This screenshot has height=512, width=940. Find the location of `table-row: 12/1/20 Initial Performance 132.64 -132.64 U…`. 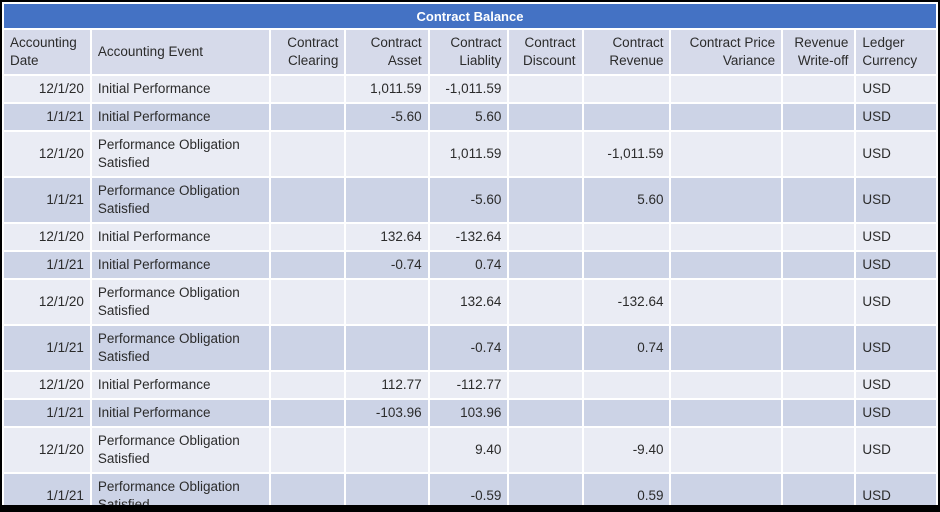

table-row: 12/1/20 Initial Performance 132.64 -132.64 U… is located at coordinates (470, 237).